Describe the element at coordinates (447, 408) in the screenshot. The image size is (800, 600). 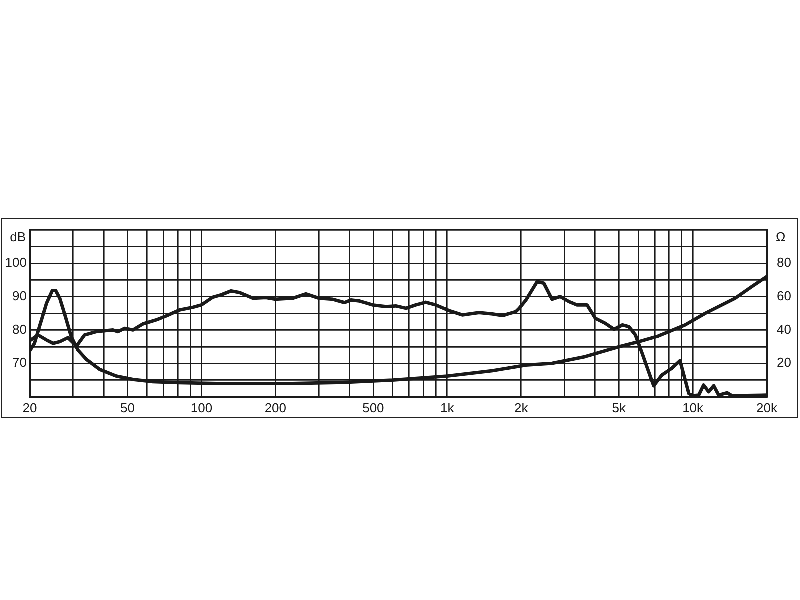
I see `x-tick-label: 1k` at that location.